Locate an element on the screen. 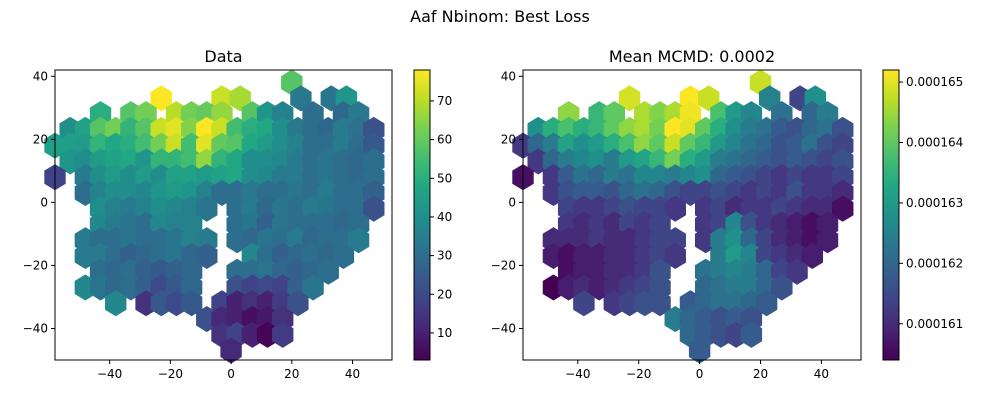 This screenshot has height=400, width=1000. panel-model-y-ticks: −40 −20 0 20 40 is located at coordinates (507, 202).